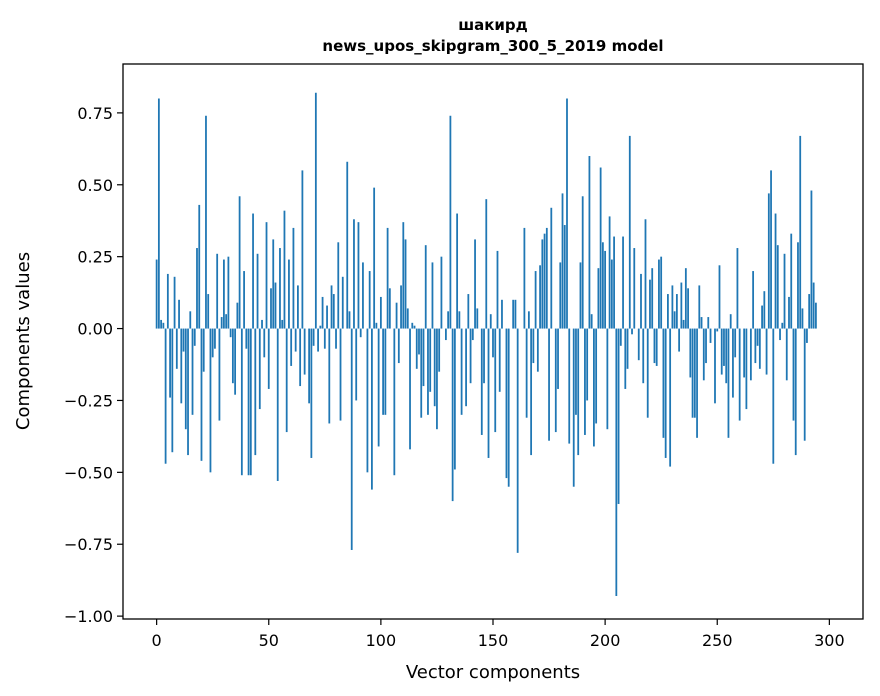  What do you see at coordinates (157, 640) in the screenshot?
I see `x-tick-label: 0` at bounding box center [157, 640].